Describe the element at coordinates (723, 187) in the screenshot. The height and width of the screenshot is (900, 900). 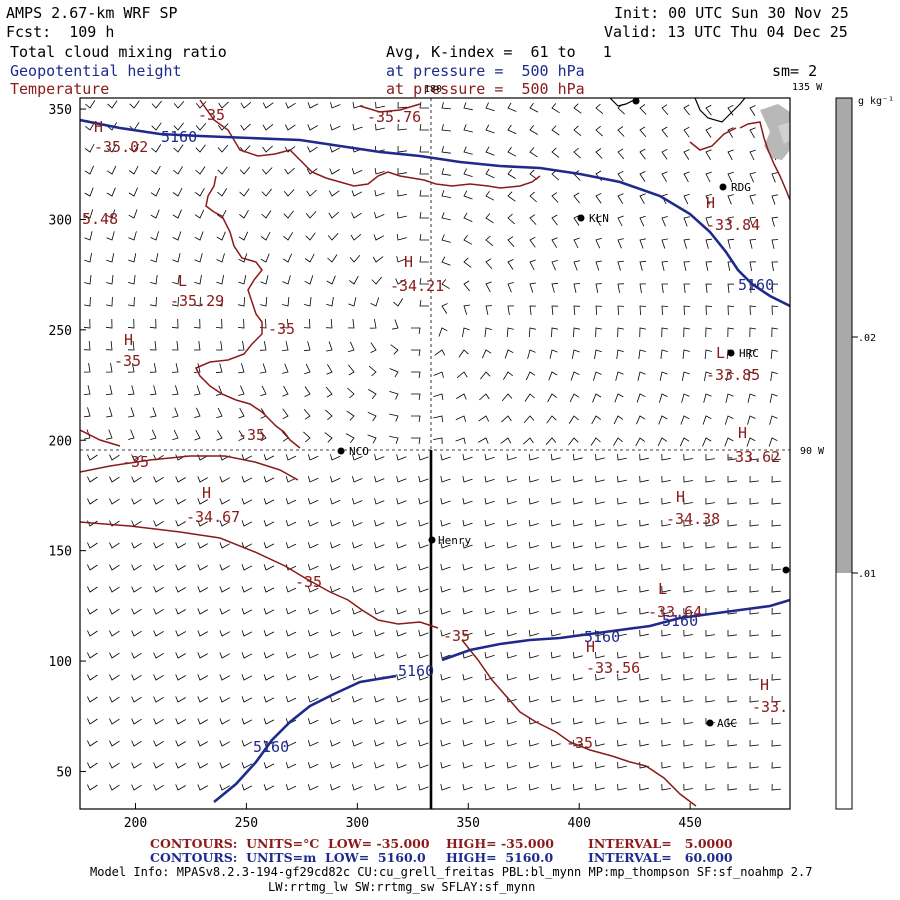
I see `station-dot-rdg` at that location.